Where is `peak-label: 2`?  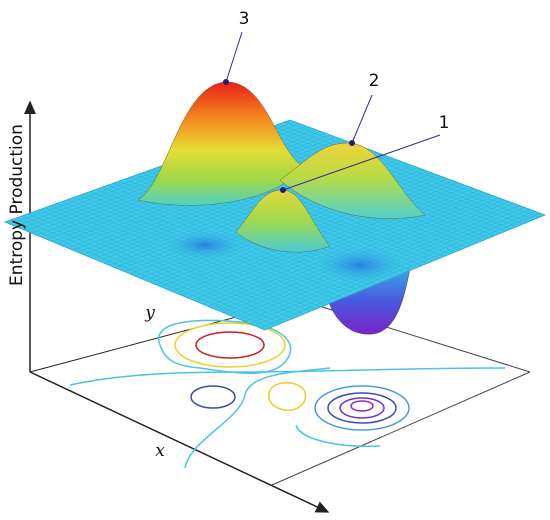
peak-label: 2 is located at coordinates (374, 81).